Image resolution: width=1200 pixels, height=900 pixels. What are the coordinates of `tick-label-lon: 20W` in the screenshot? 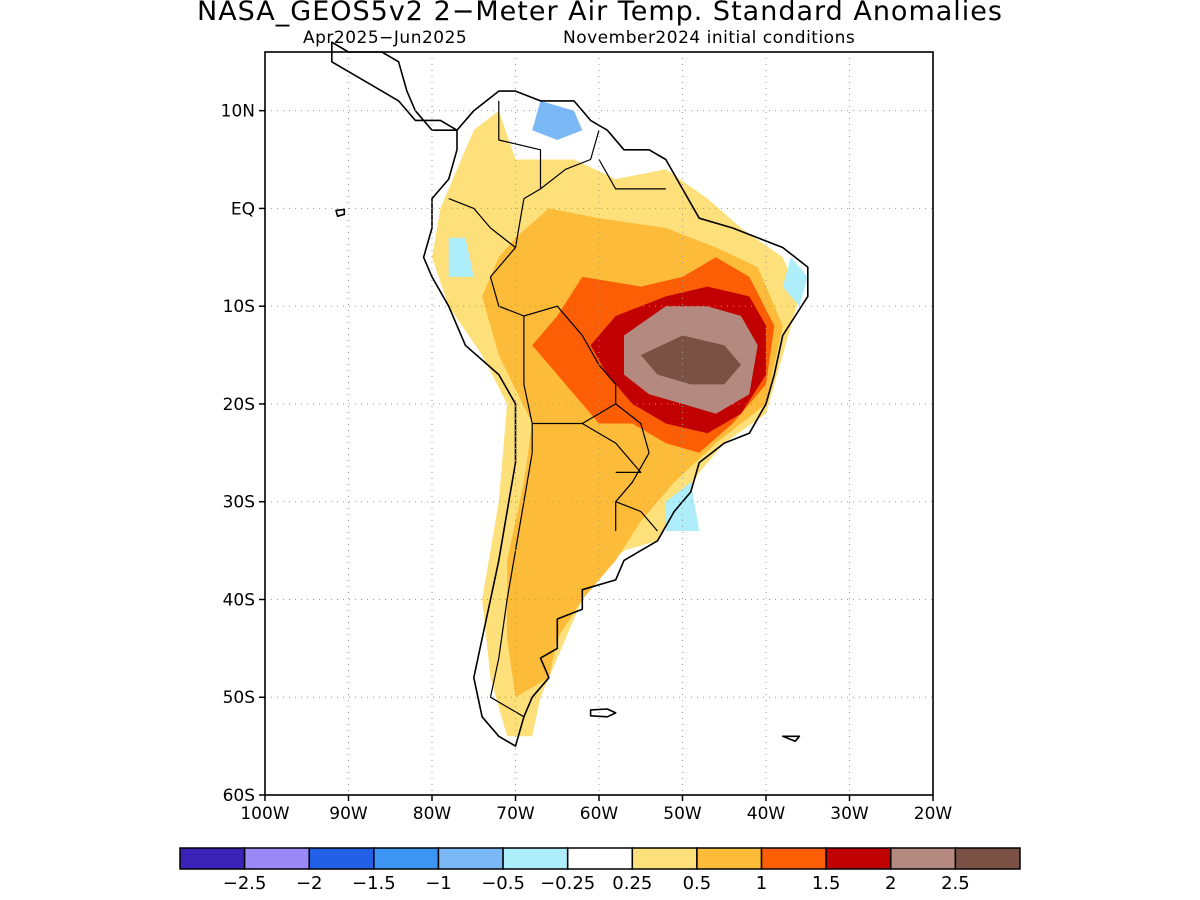 It's located at (933, 814).